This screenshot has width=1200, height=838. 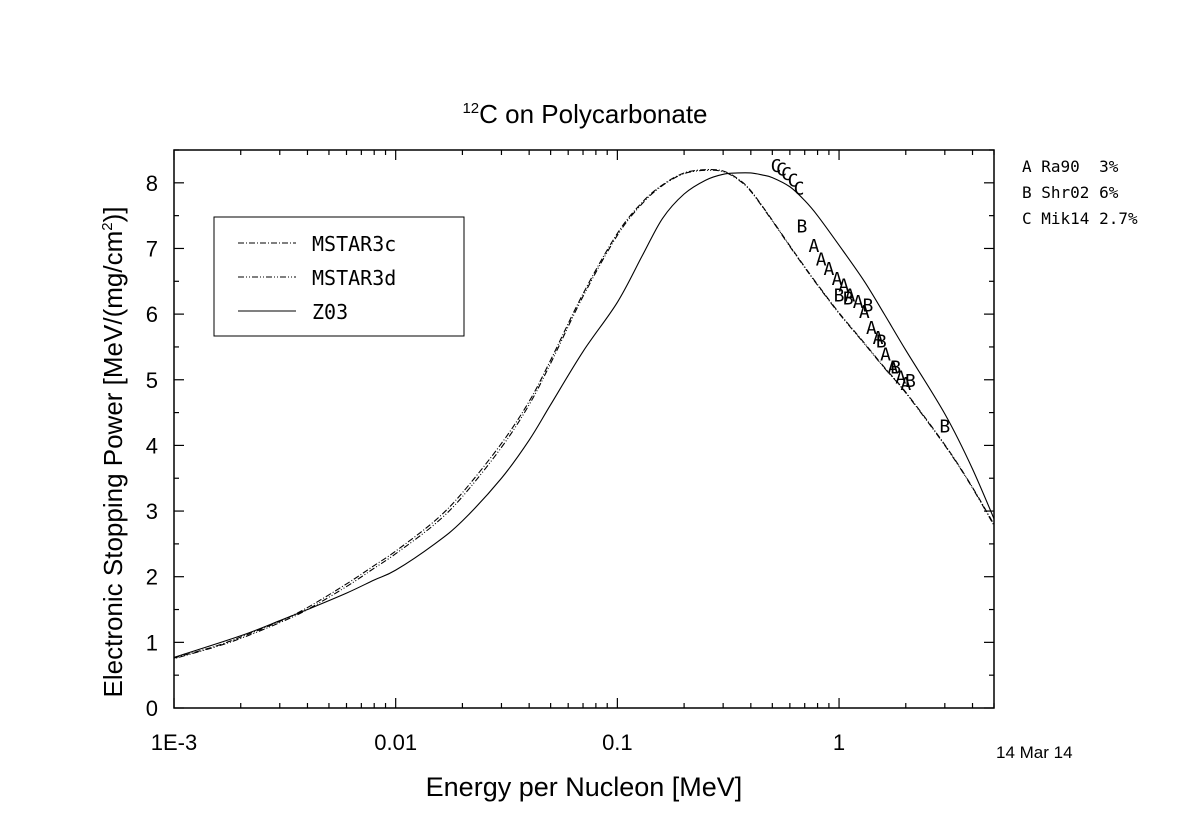 I want to click on x-tick-label: 0.01, so click(x=395, y=742).